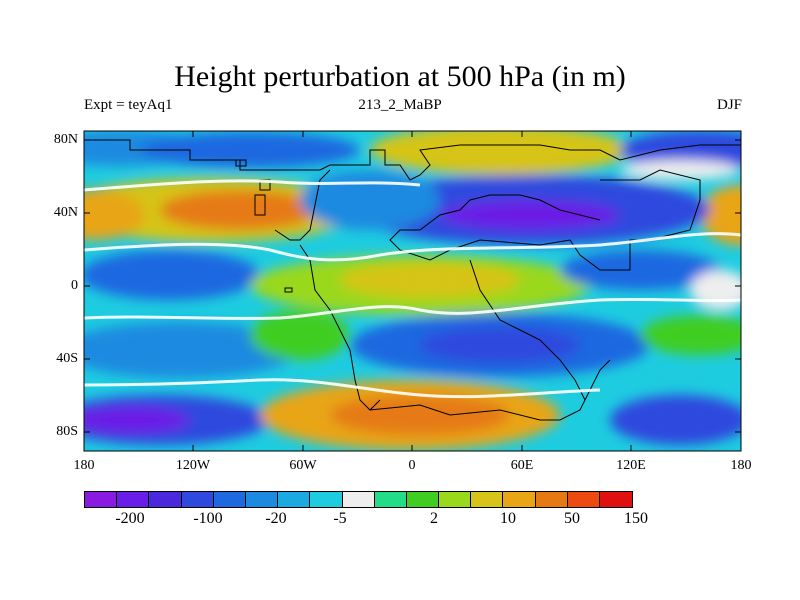  I want to click on colorbar, so click(359, 499).